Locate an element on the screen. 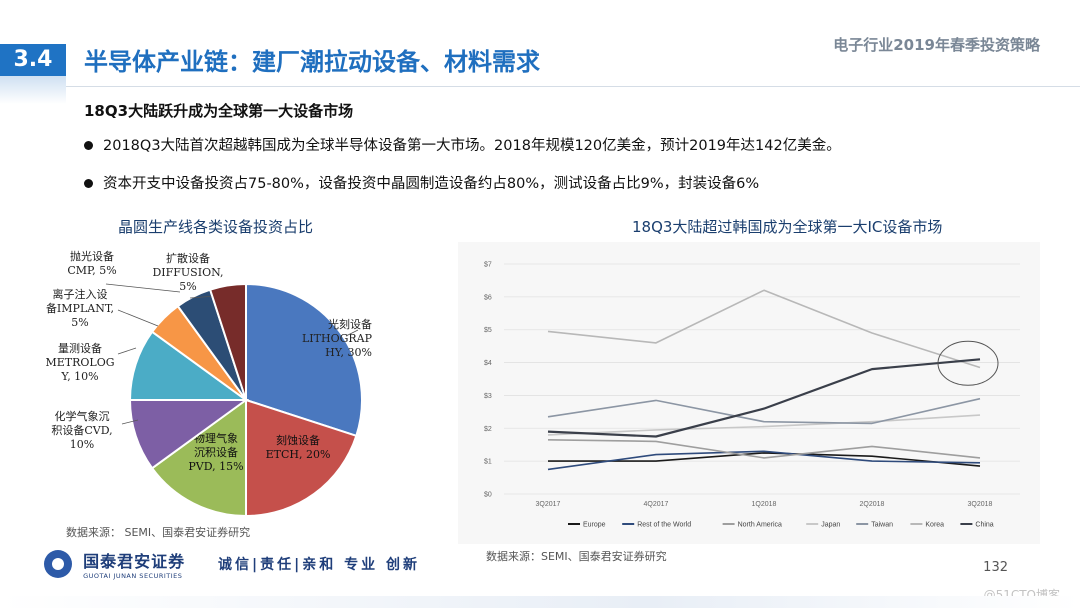  pie-slice-label: 抛光设备 CMP, 5% is located at coordinates (91, 263).